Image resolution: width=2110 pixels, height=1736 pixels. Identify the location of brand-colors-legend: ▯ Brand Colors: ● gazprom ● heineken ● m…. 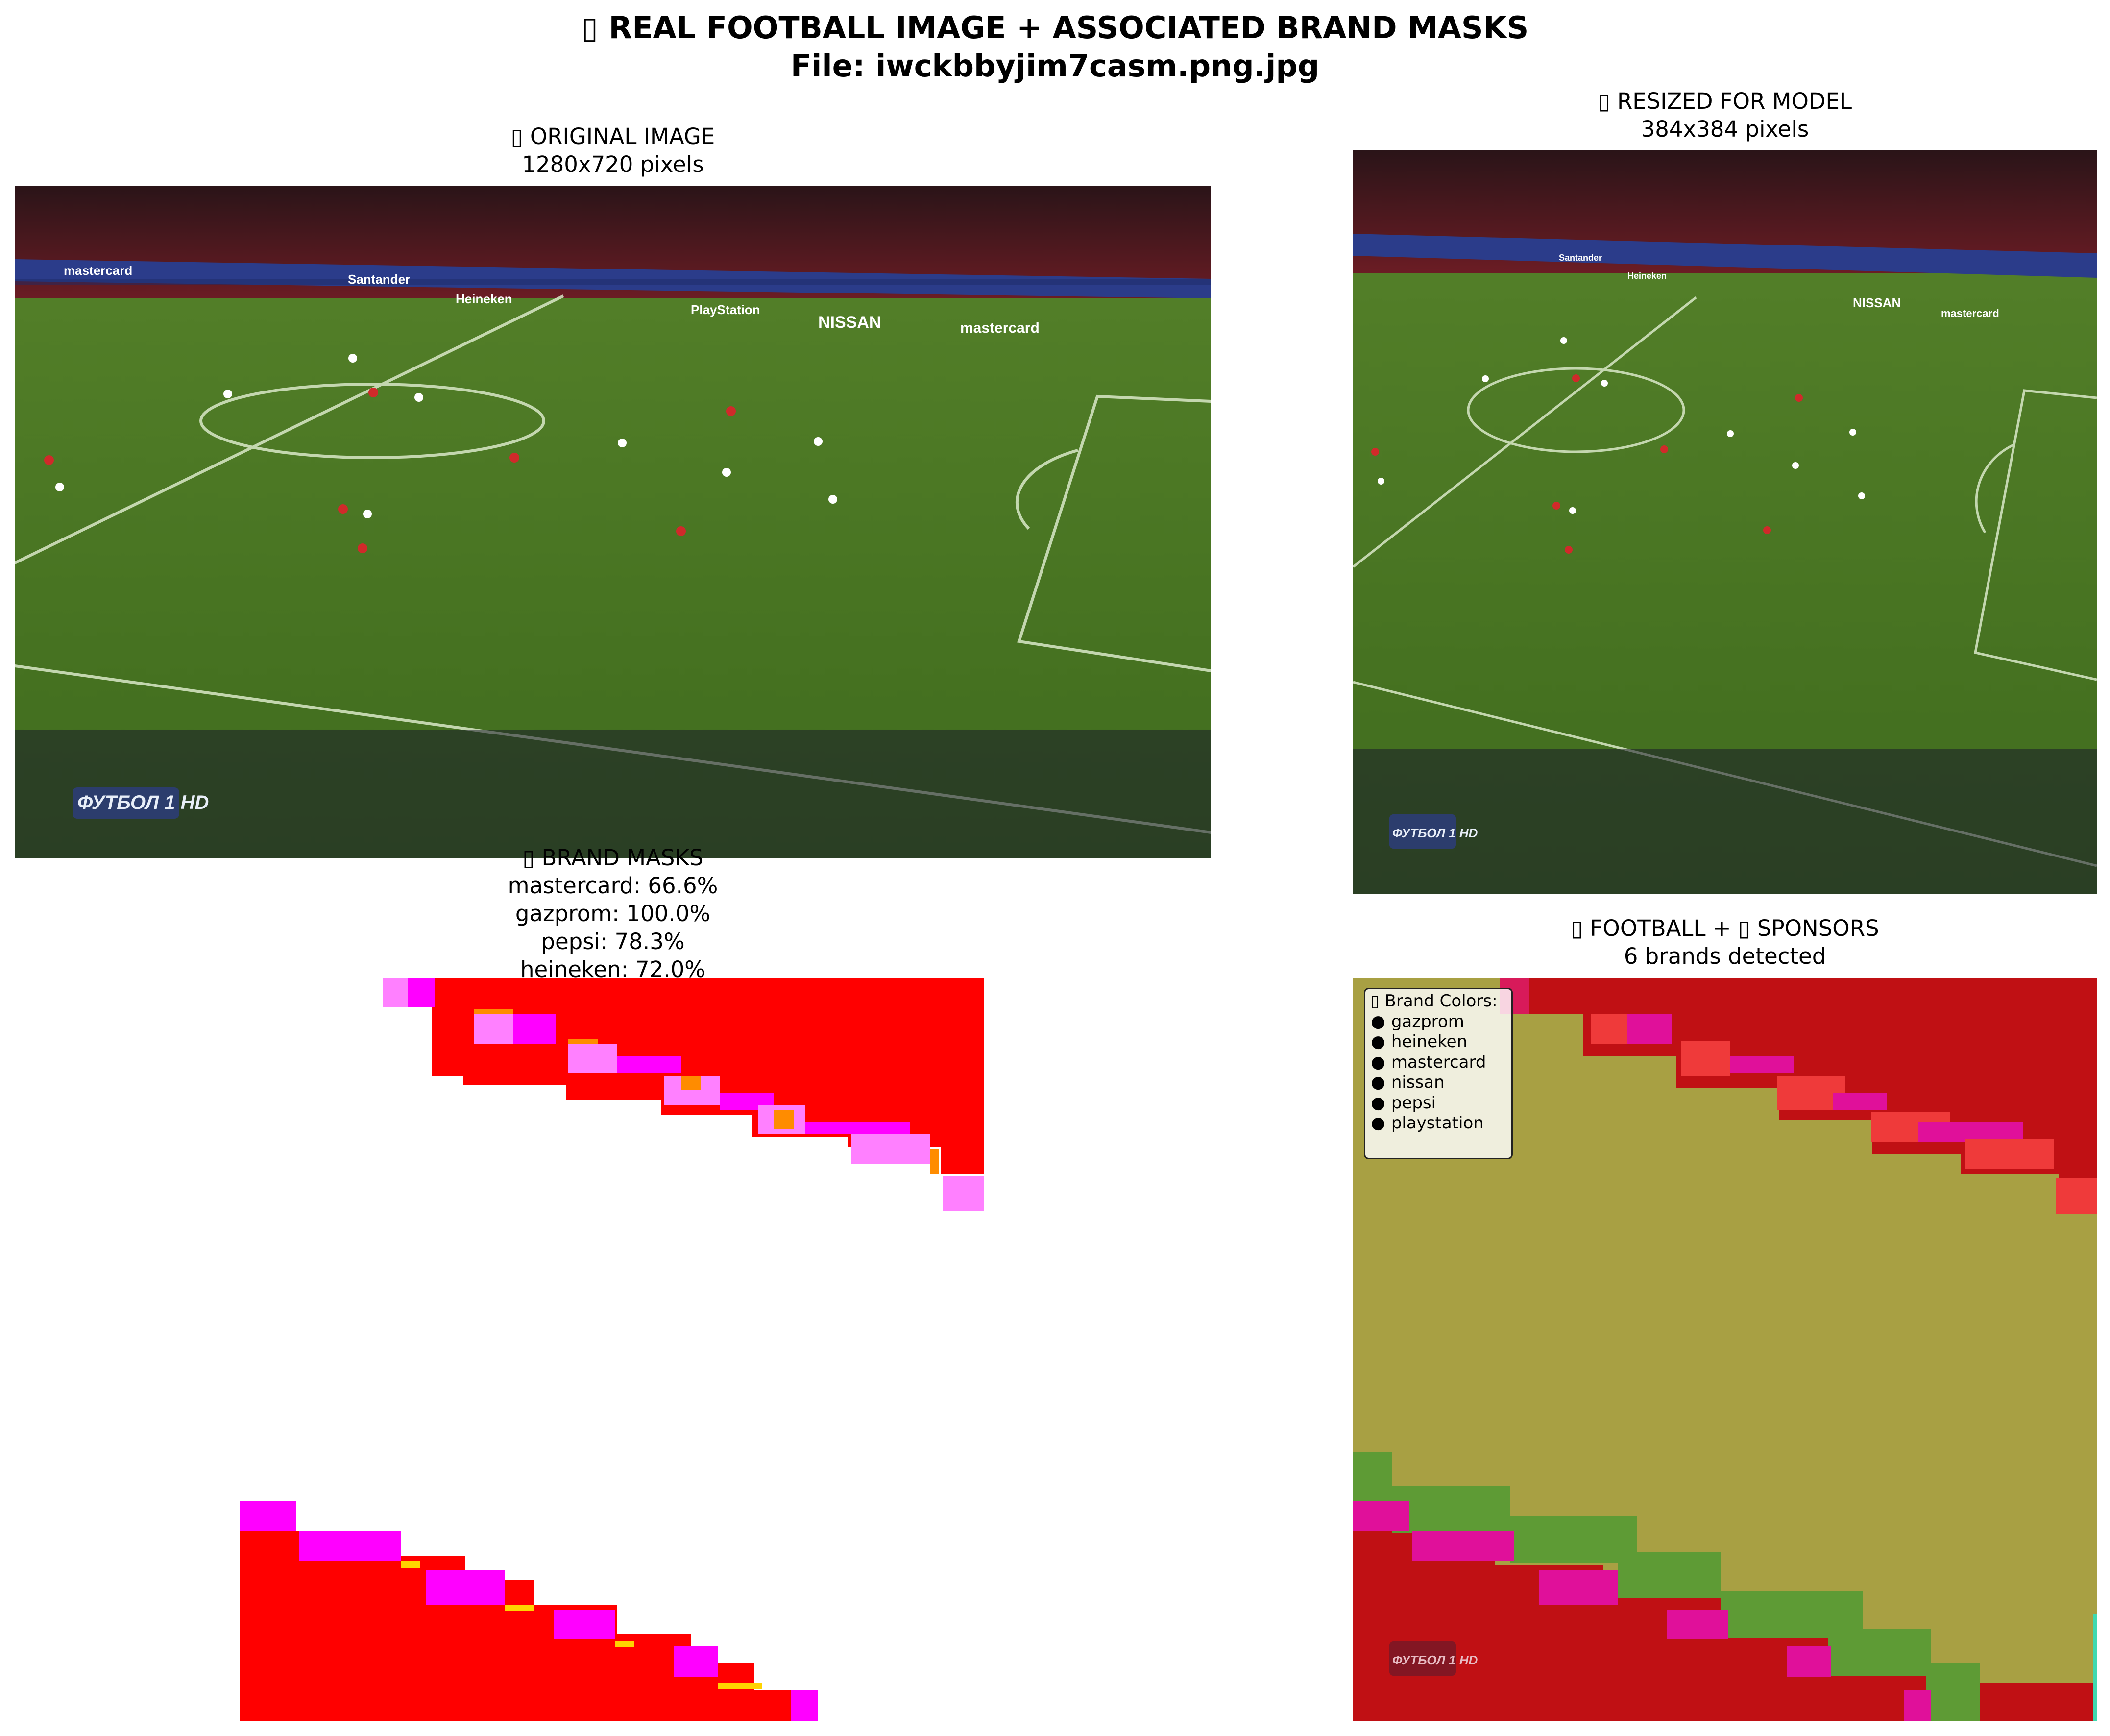
(1439, 1073).